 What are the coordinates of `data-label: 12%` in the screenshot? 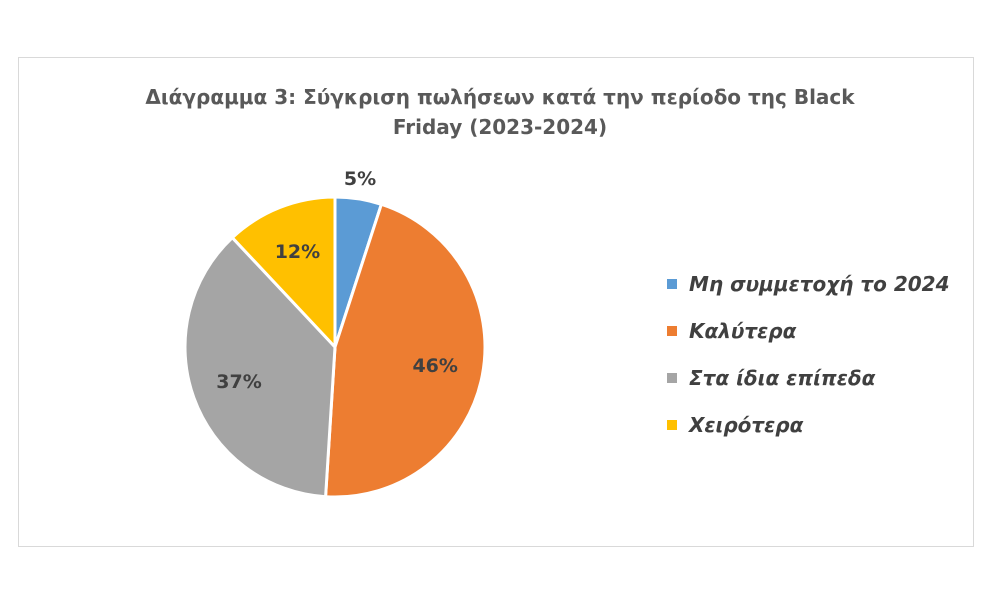 It's located at (297, 252).